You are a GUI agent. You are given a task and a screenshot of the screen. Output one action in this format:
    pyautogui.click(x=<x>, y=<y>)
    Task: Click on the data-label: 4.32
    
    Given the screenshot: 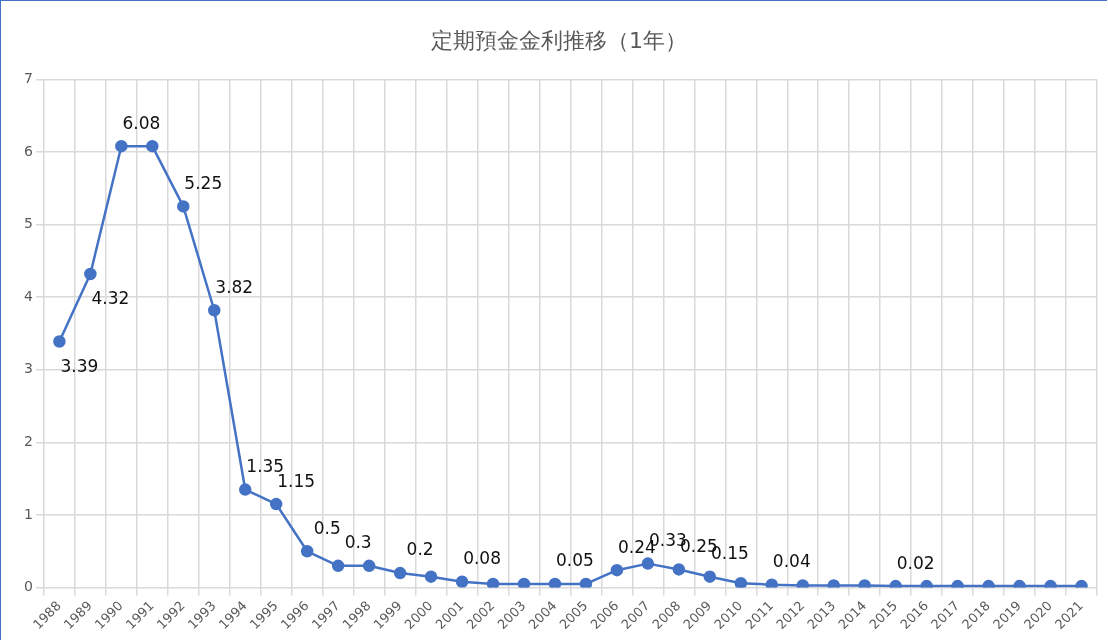 What is the action you would take?
    pyautogui.click(x=110, y=298)
    